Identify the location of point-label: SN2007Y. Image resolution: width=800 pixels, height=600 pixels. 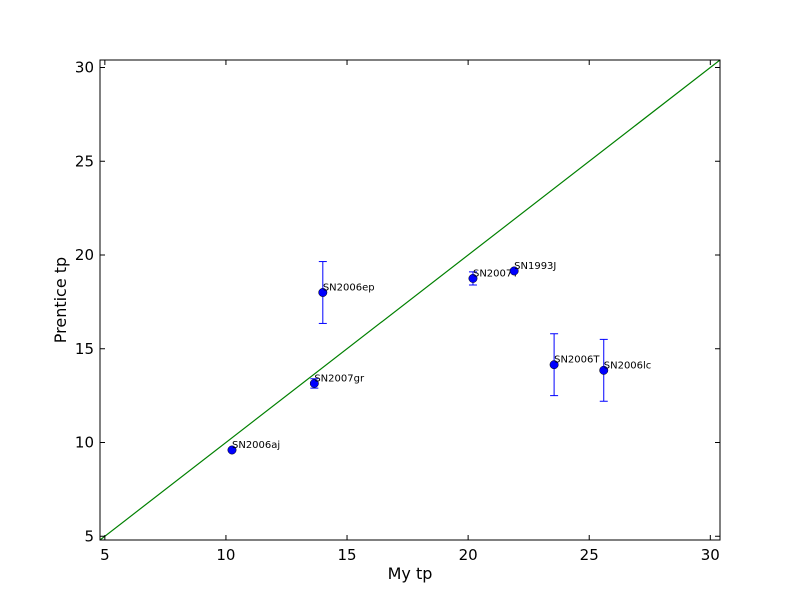
(496, 273).